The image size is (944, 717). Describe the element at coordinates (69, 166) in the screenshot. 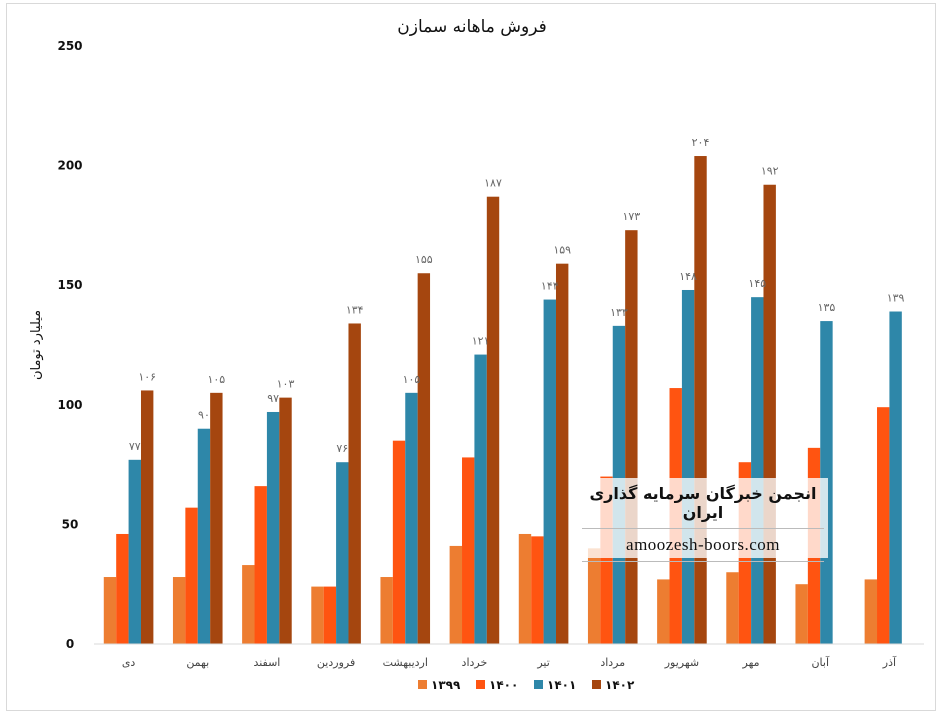

I see `y-tick-label: 200` at that location.